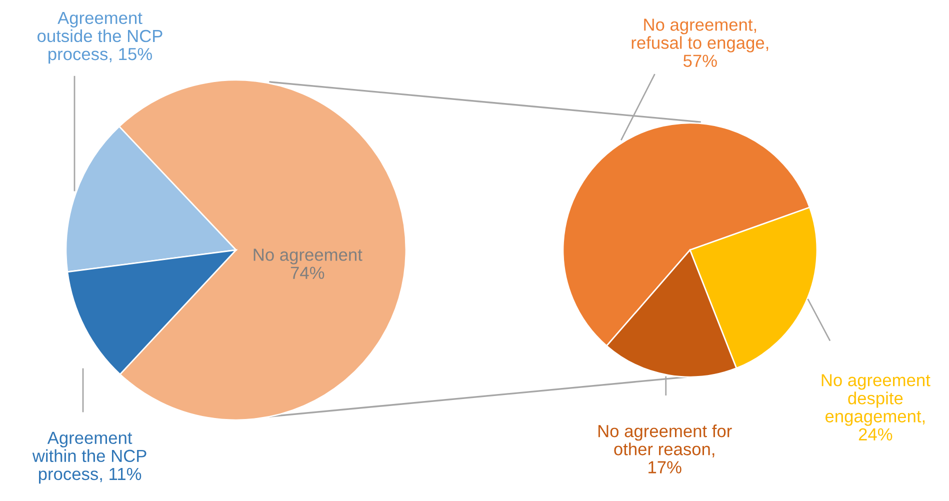  I want to click on slice-label: Agreement outside the NCP process, 15%, so click(100, 38).